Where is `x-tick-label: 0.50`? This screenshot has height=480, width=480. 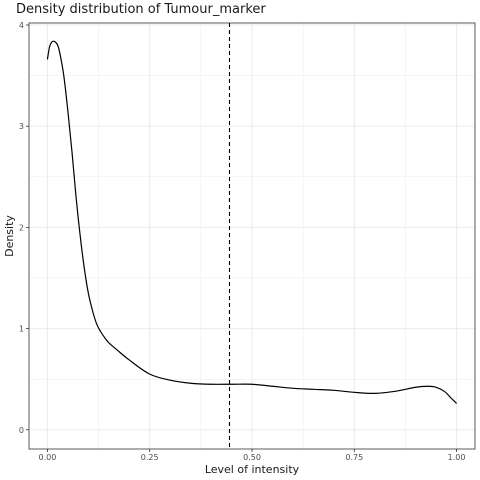 x-tick-label: 0.50 is located at coordinates (252, 457).